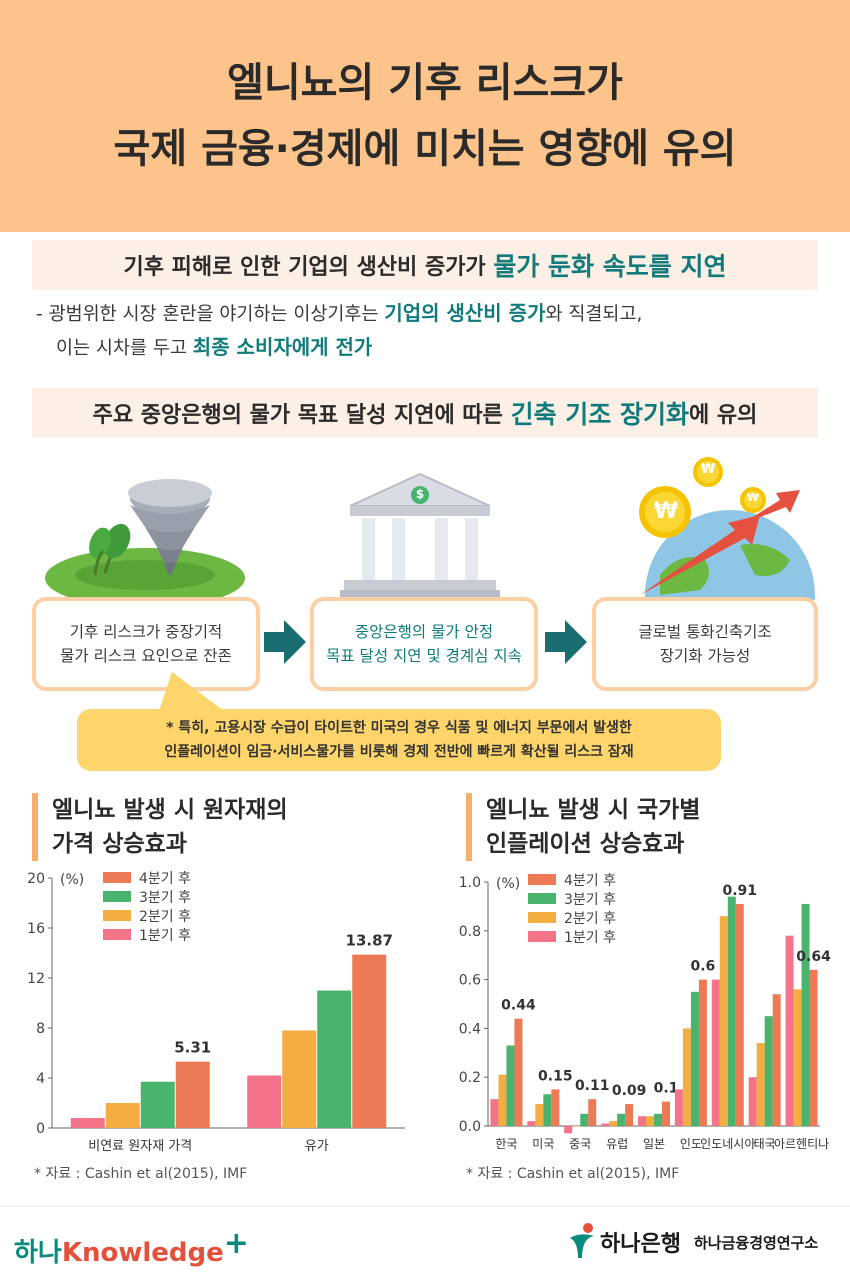  I want to click on paragraph-dash: -, so click(39, 314).